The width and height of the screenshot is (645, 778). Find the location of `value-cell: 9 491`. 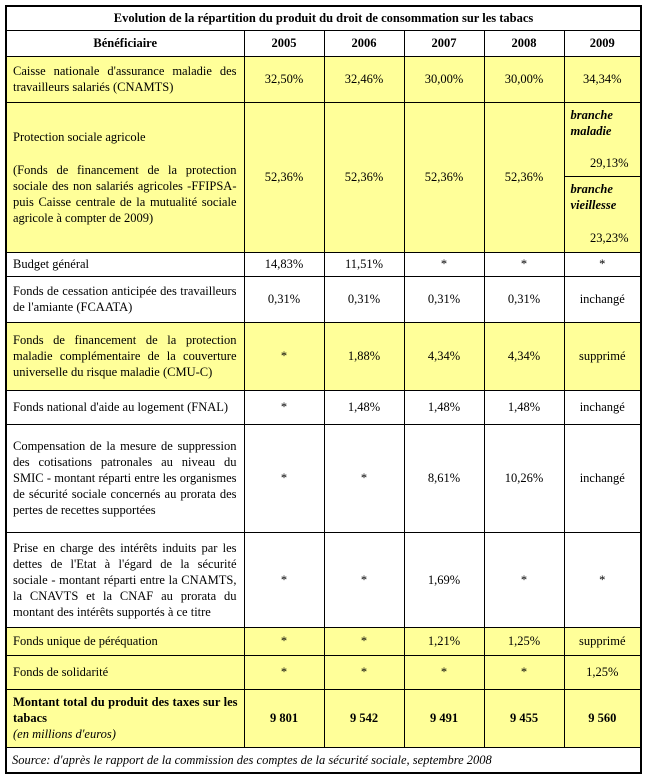

value-cell: 9 491 is located at coordinates (444, 718).